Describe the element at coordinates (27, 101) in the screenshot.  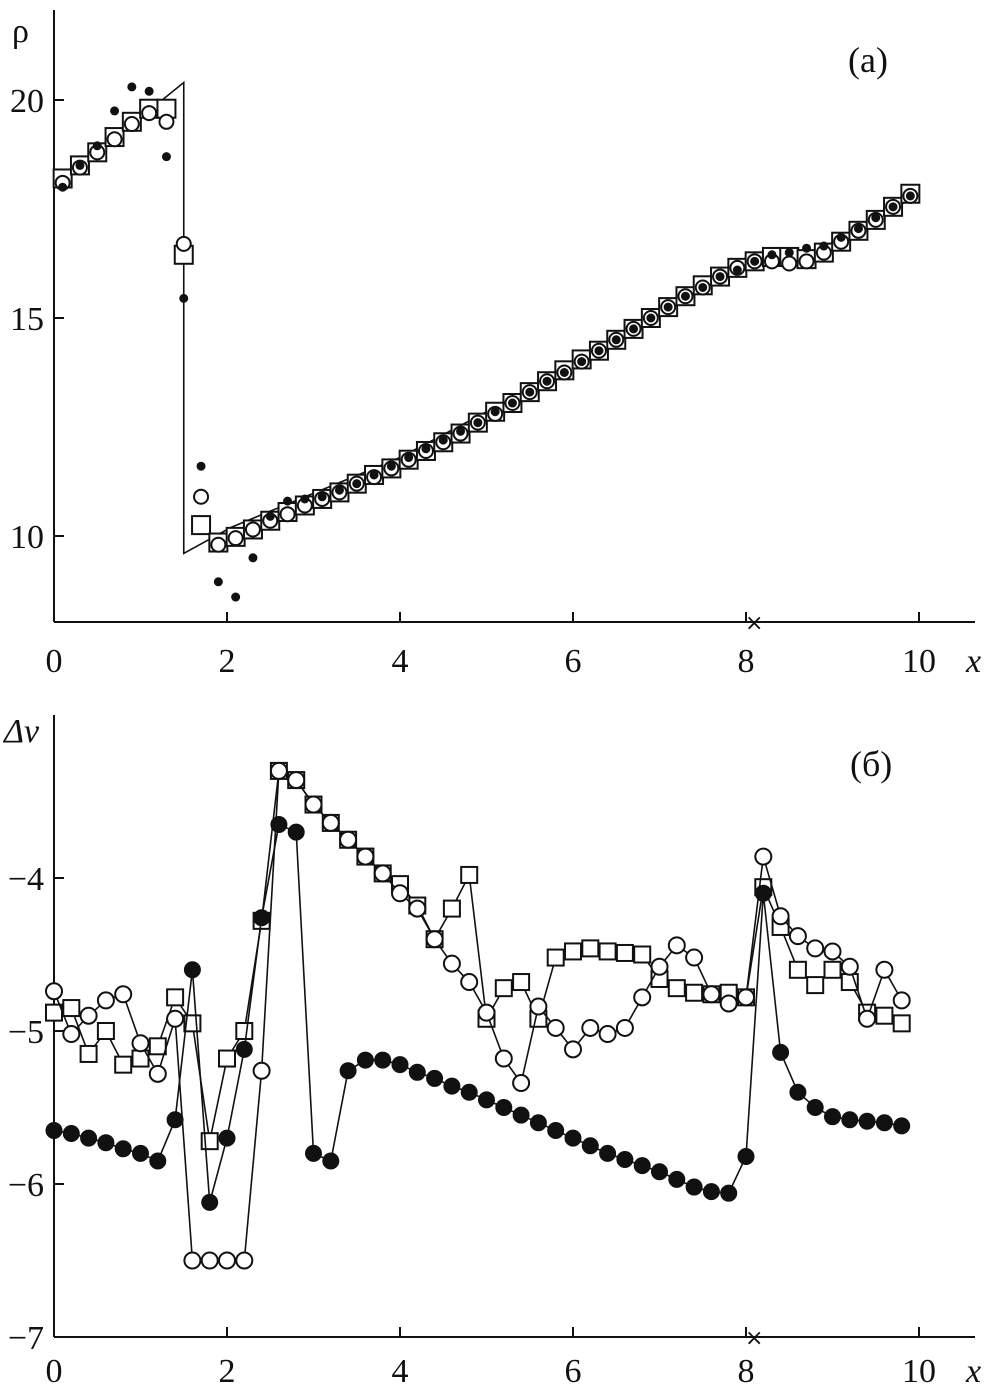
I see `panel-a-y-tick-label: 20` at that location.